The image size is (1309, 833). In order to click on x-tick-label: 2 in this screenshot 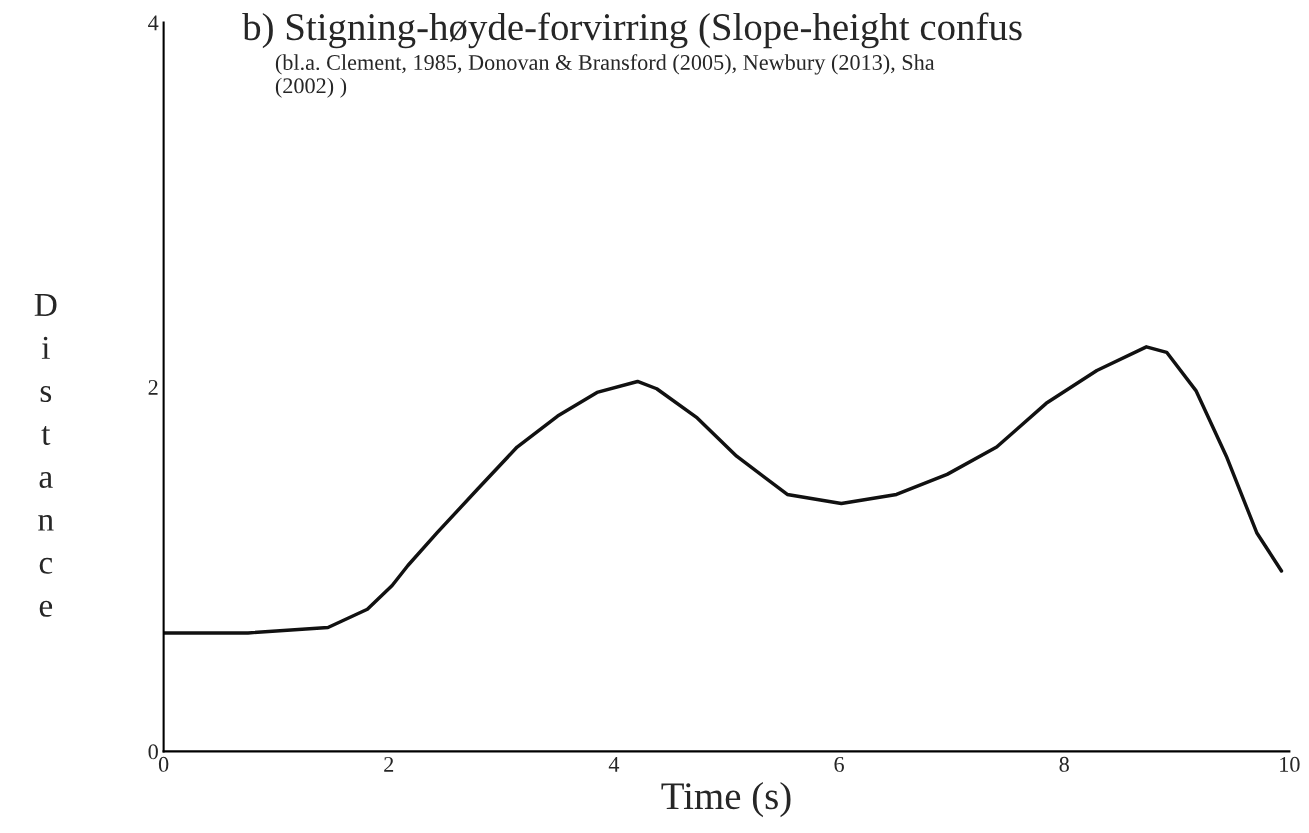, I will do `click(389, 764)`.